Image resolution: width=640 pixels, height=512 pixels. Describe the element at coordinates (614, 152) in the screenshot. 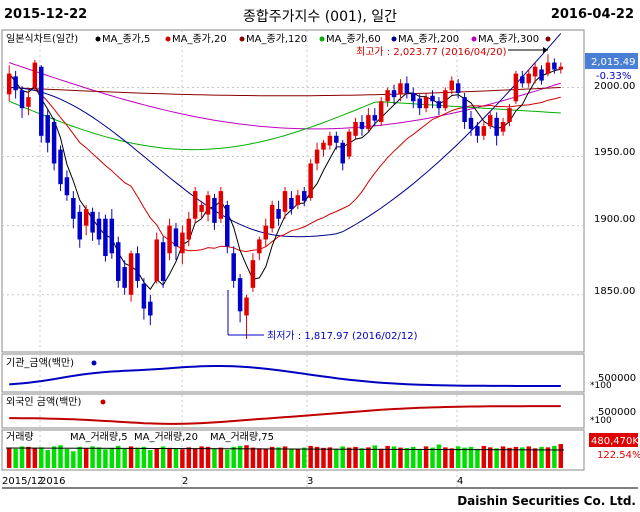

I see `price-tick-label: 1950.00` at that location.